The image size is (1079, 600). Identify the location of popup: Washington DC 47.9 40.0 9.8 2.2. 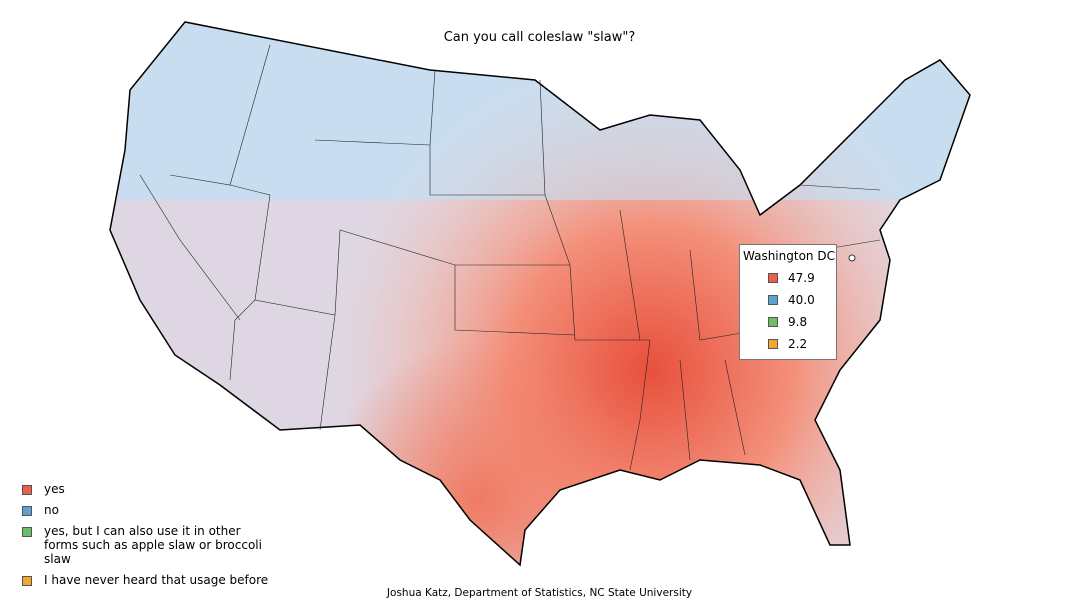
(788, 302).